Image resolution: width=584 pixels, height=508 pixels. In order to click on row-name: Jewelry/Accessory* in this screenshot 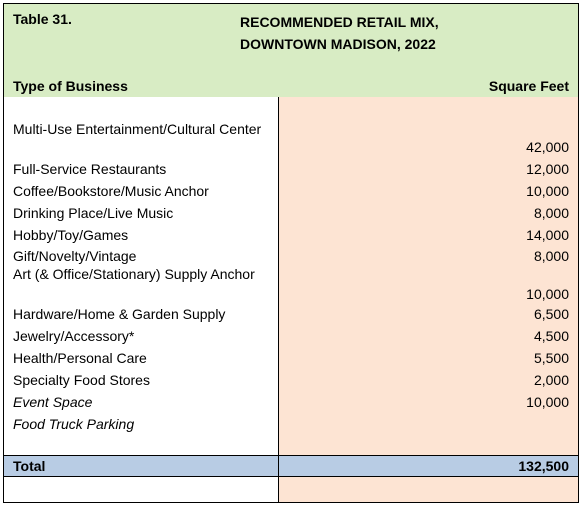, I will do `click(74, 336)`.